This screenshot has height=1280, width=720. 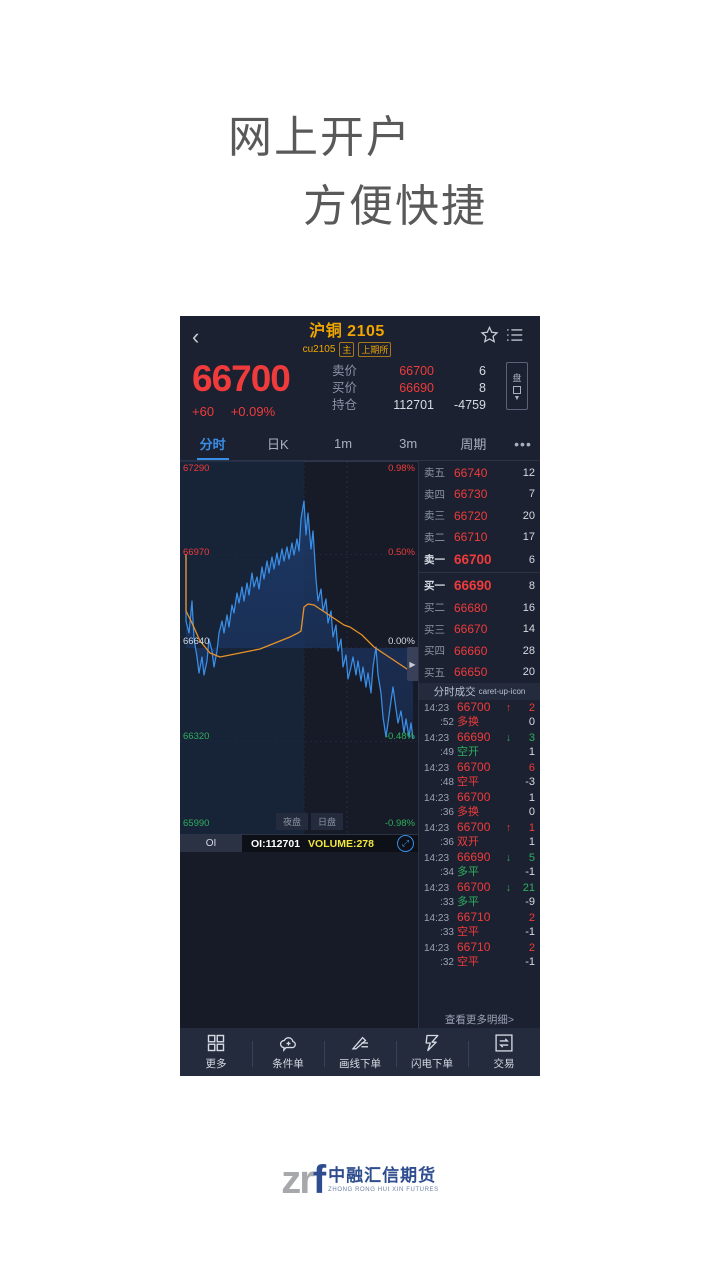 I want to click on quote-detail-list: 卖价 66700 6 买价 66690 8 持仓 112701 -4759, so click(x=419, y=387).